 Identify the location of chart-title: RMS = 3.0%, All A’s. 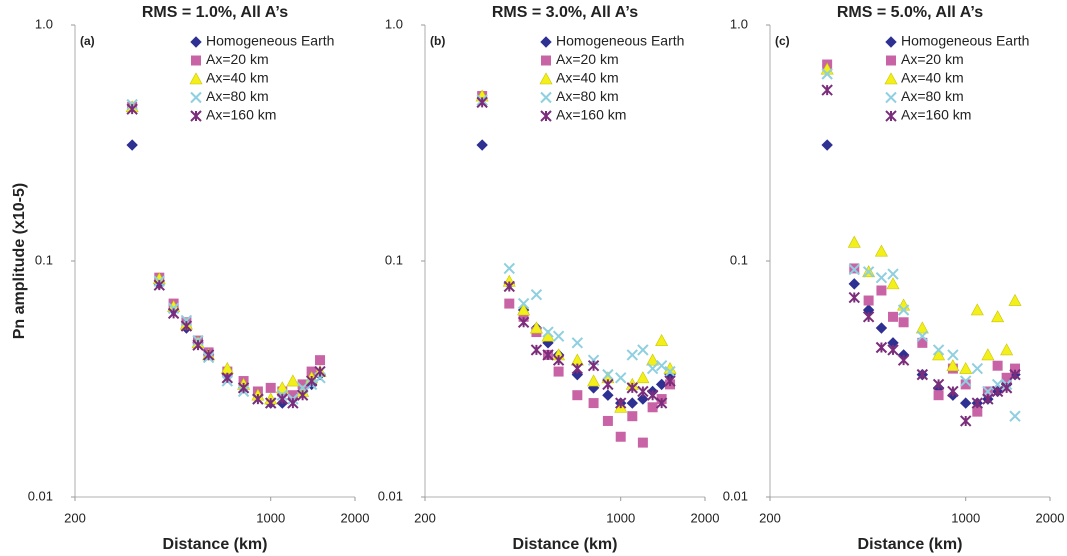
(565, 12).